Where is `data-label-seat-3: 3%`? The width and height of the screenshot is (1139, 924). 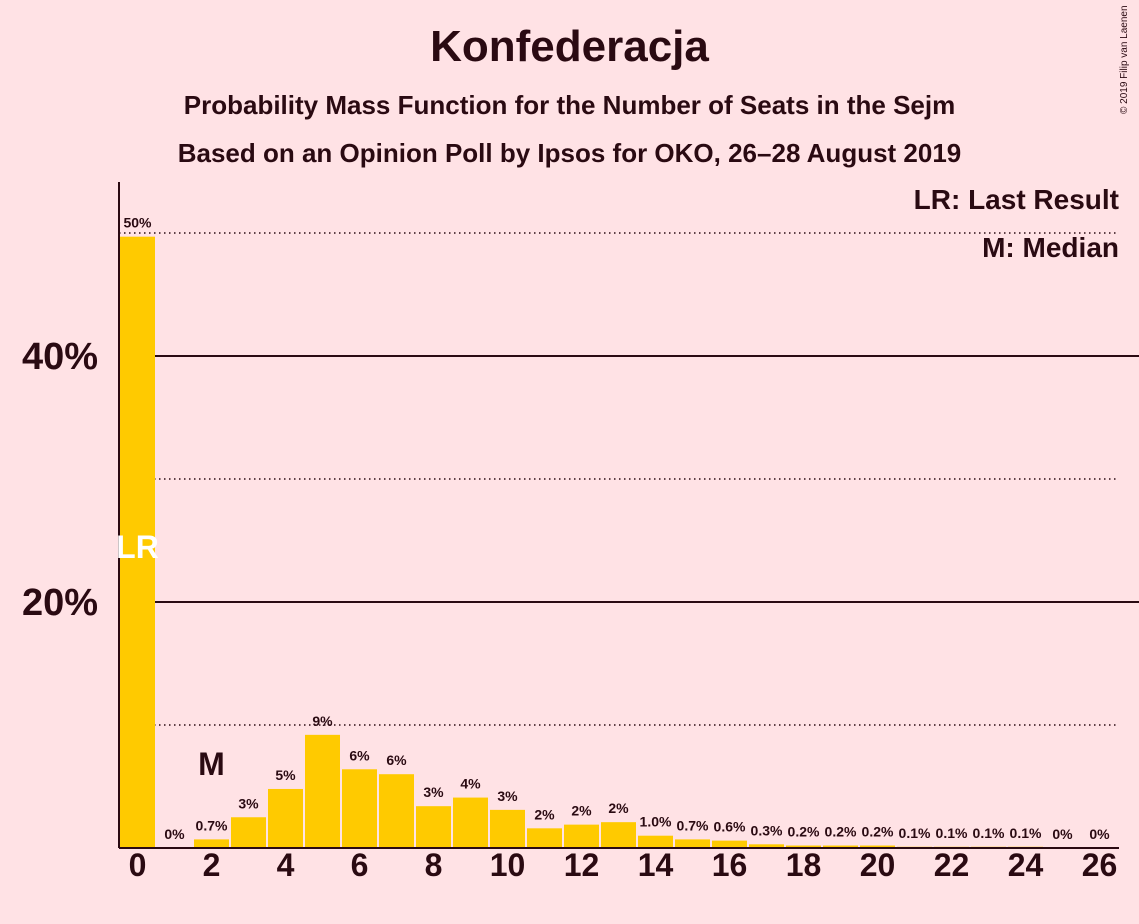
data-label-seat-3: 3% is located at coordinates (248, 803).